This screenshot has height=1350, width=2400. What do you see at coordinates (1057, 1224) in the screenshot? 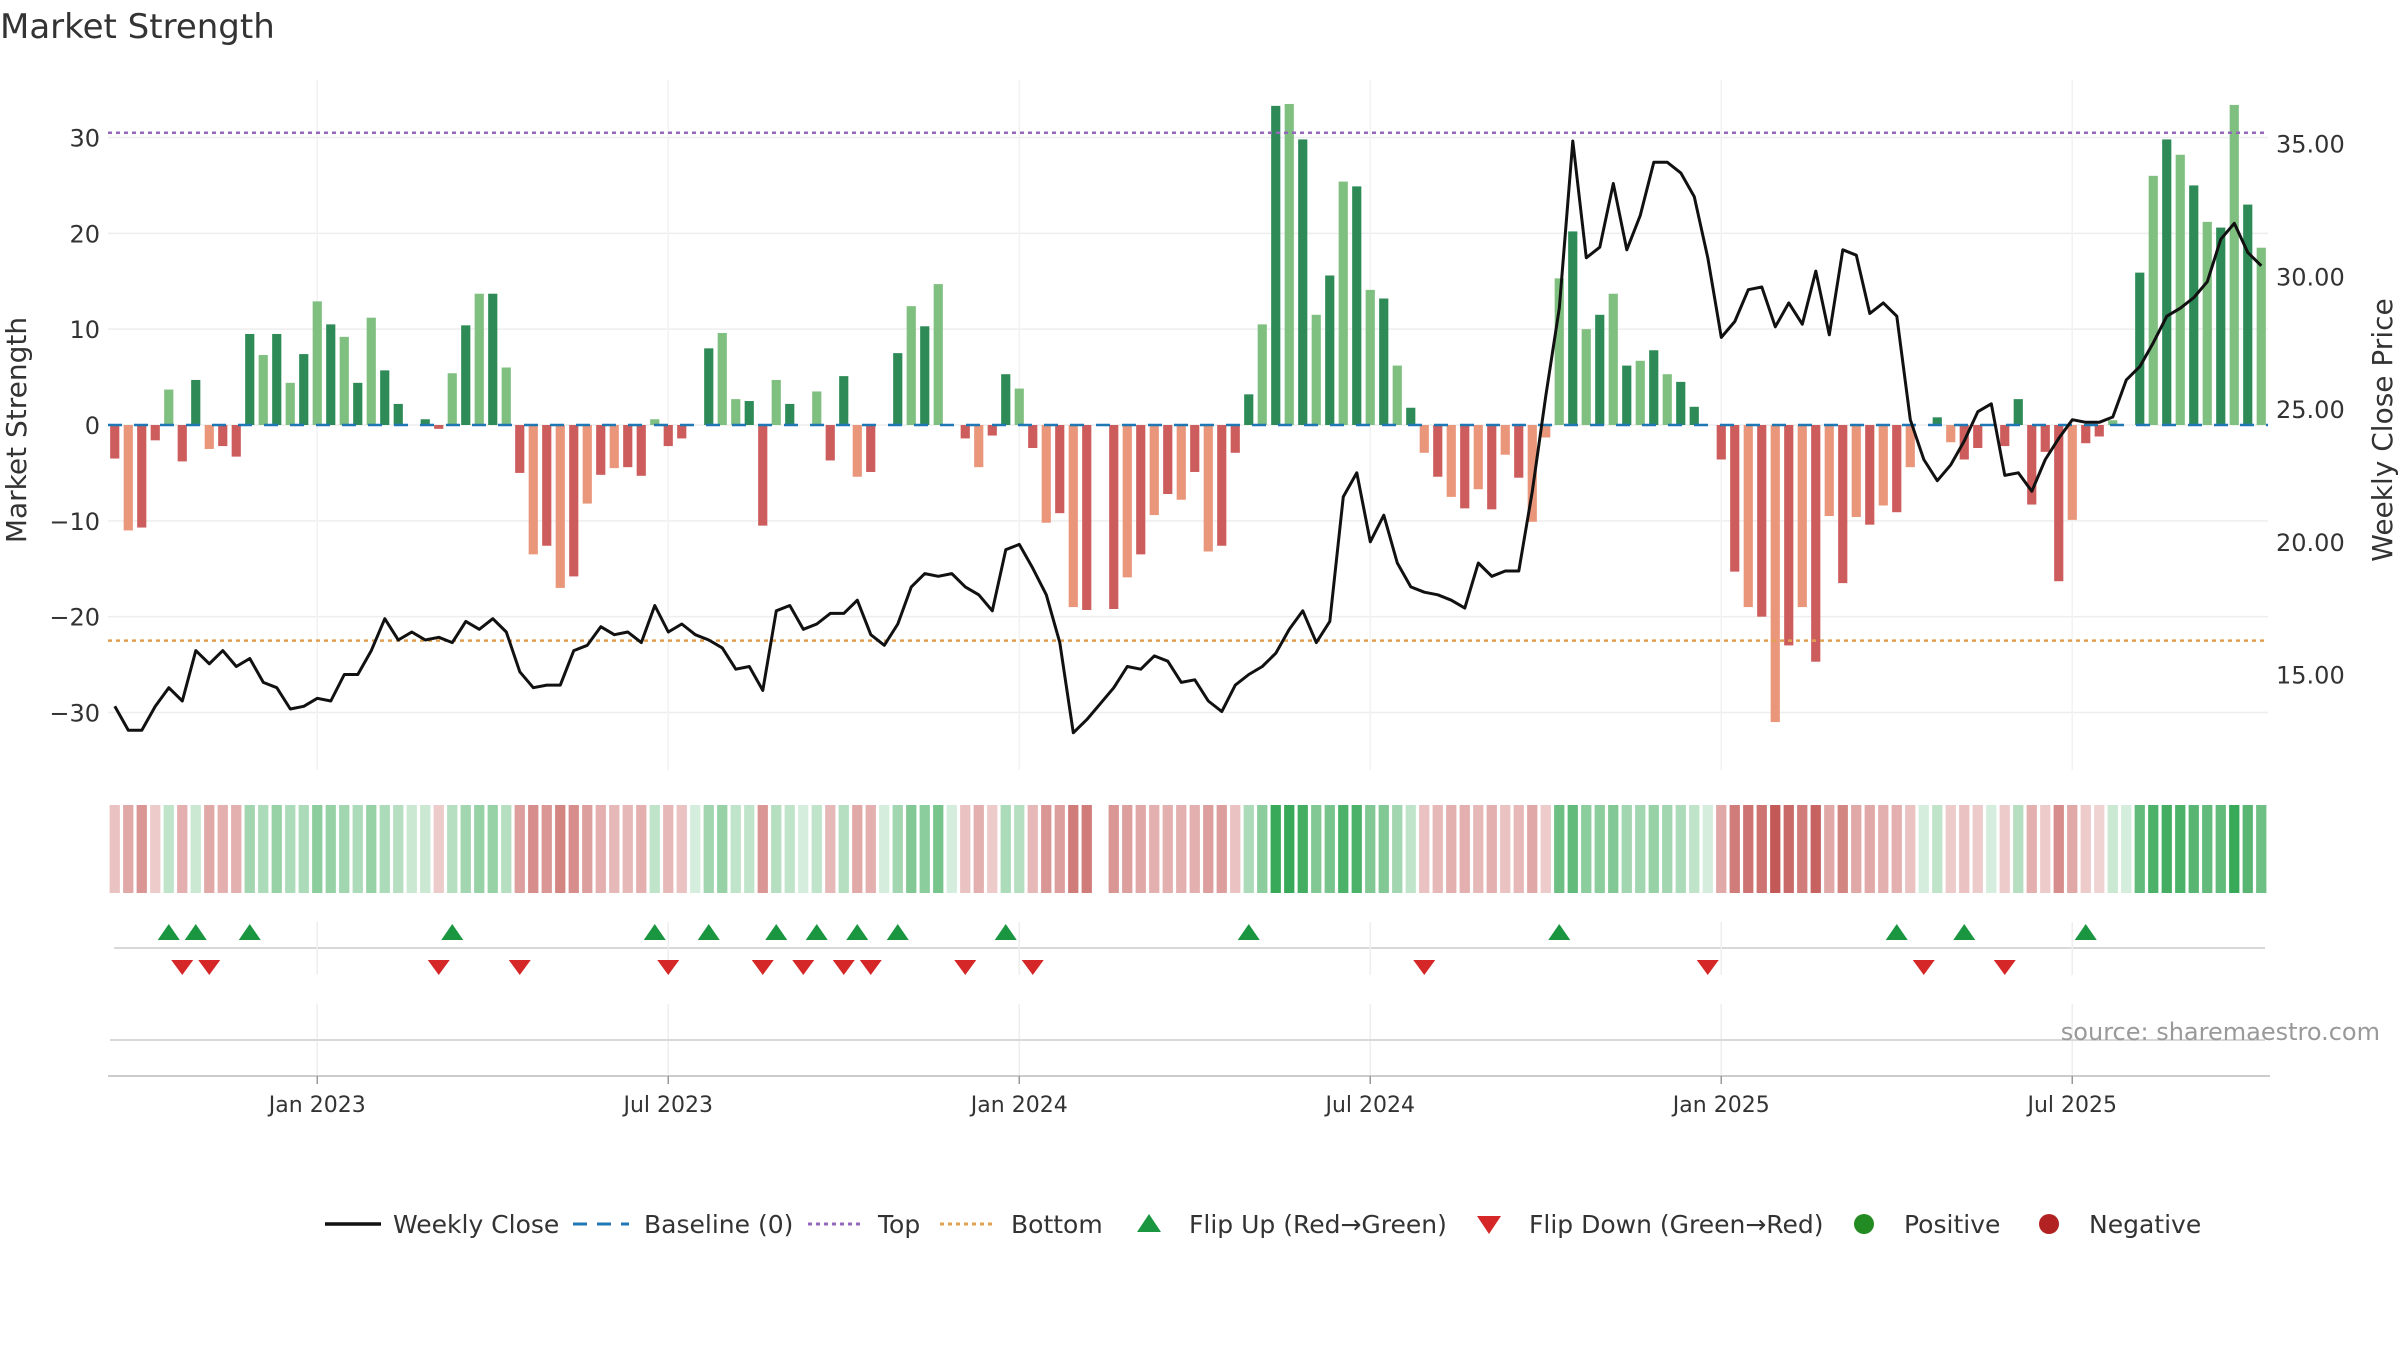
I see `legend-label: Bottom` at bounding box center [1057, 1224].